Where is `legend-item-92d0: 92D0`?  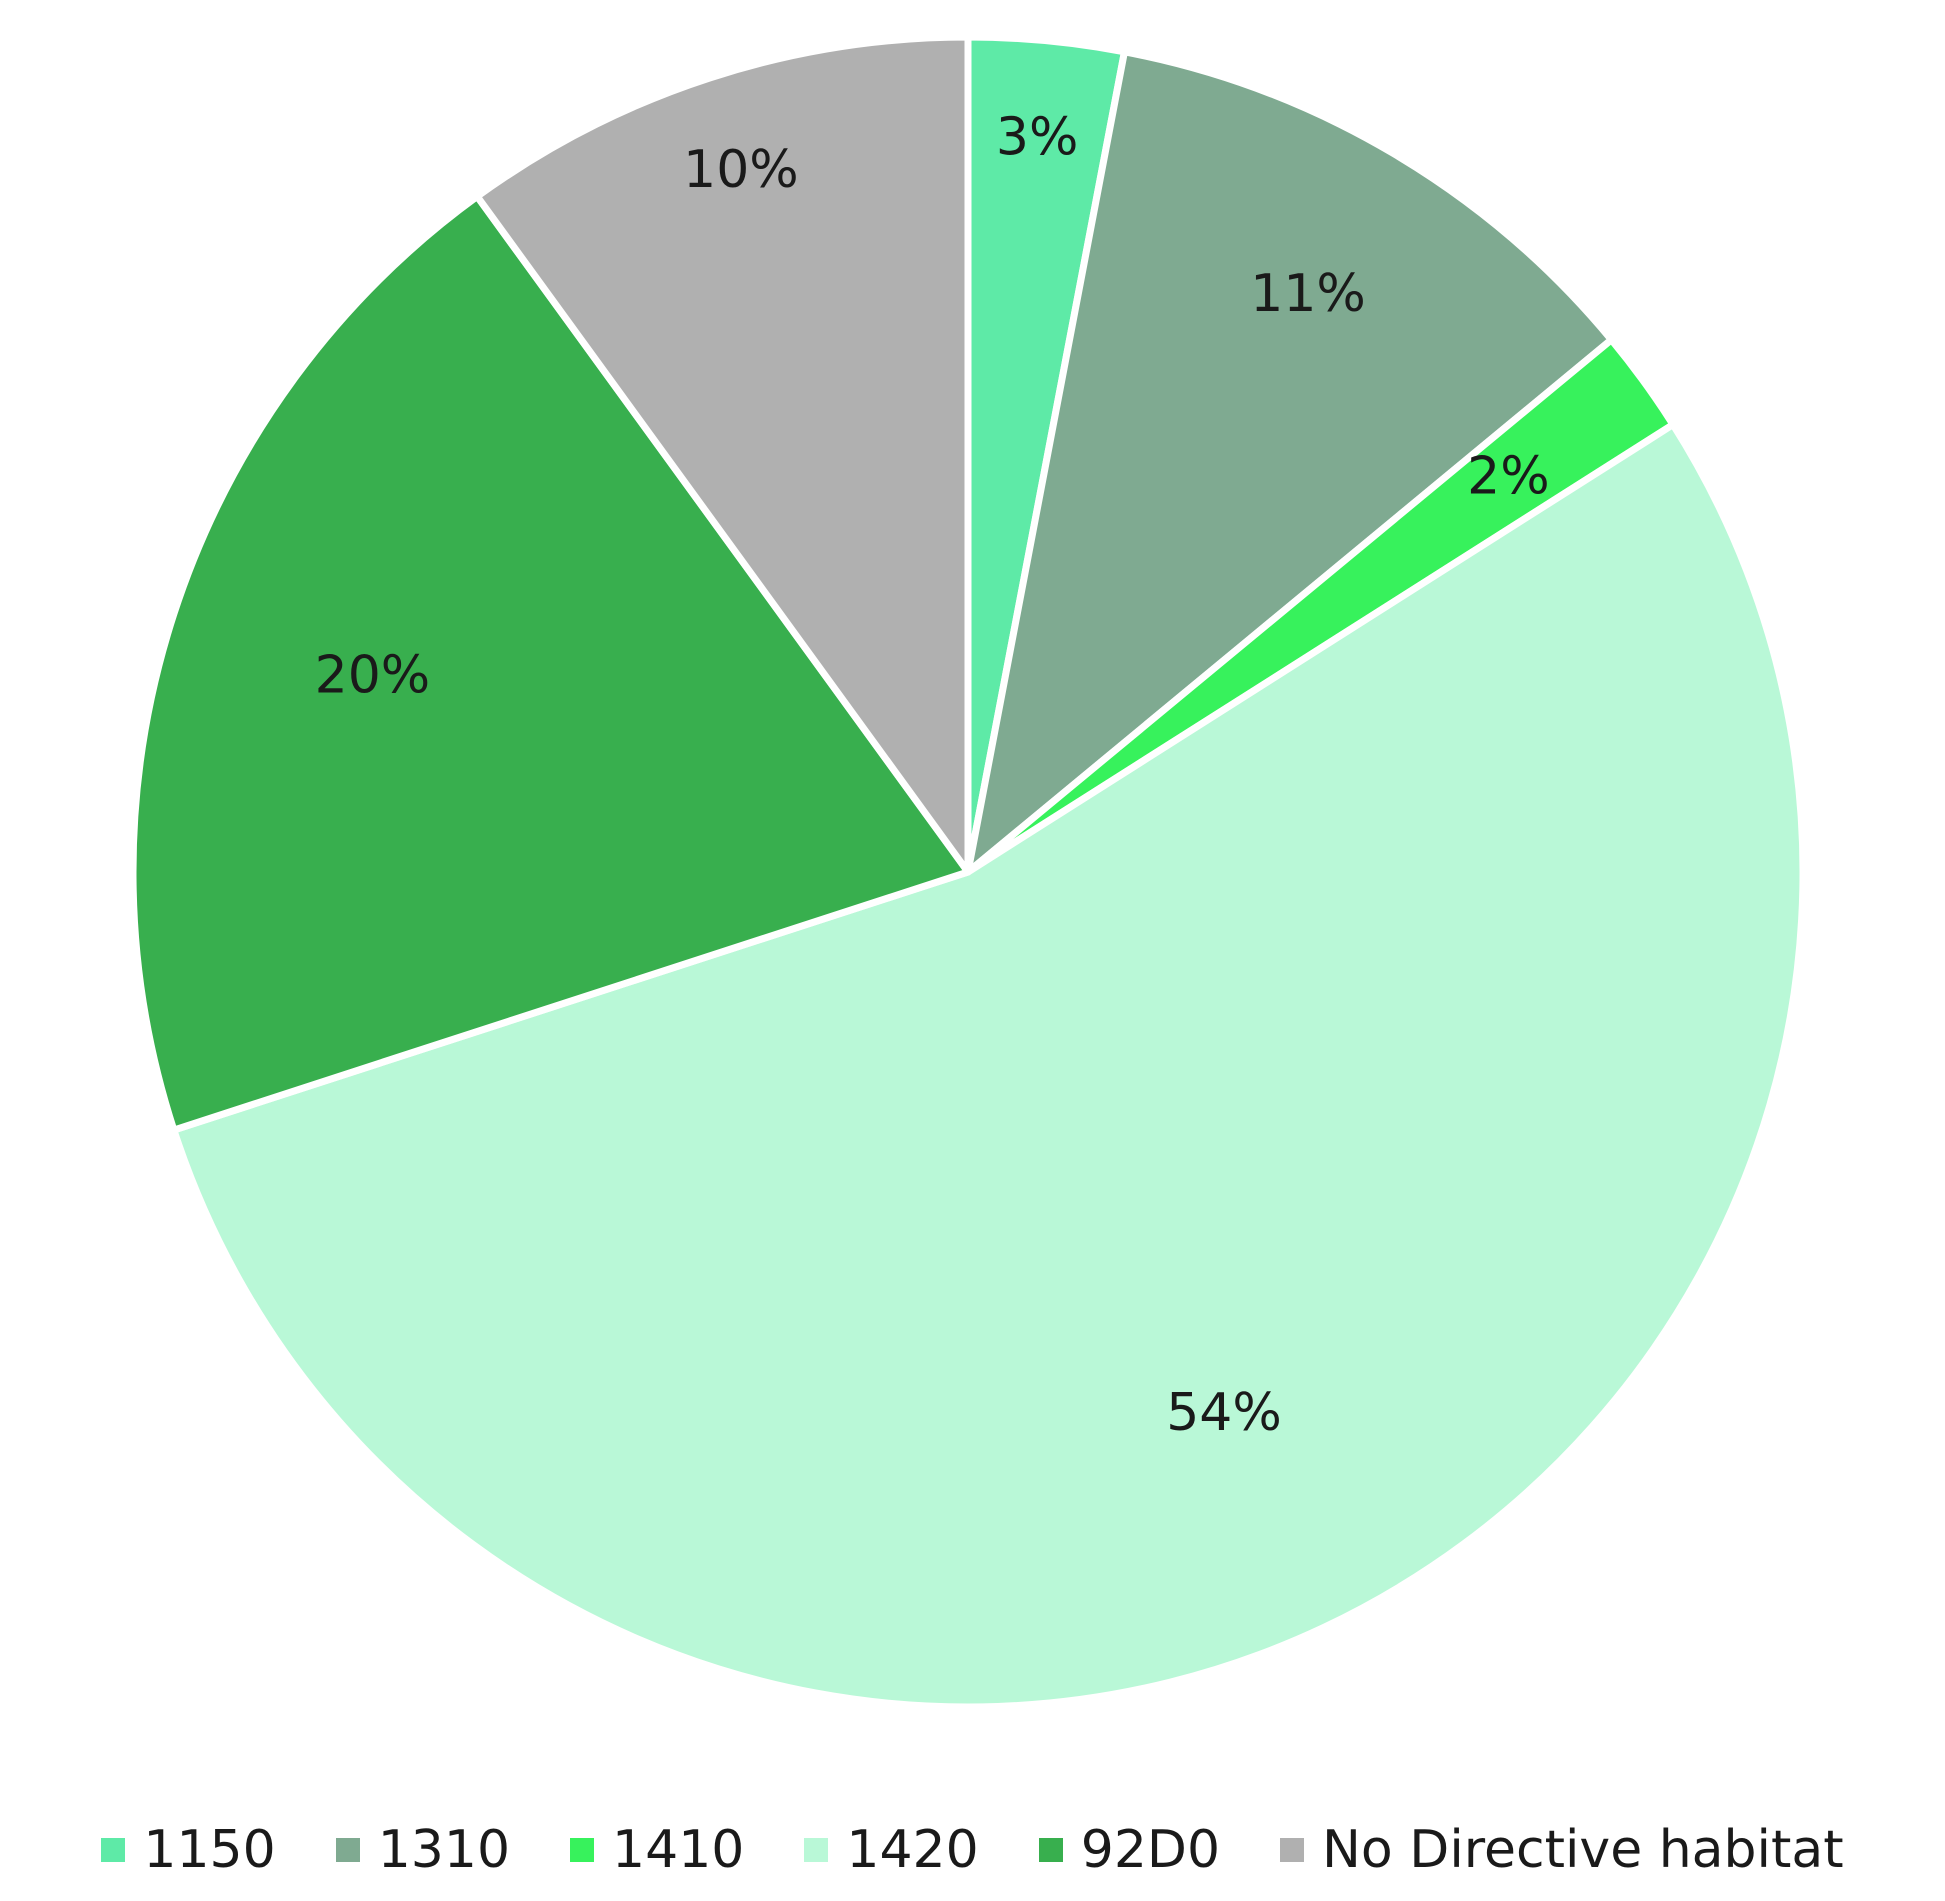 legend-item-92d0: 92D0 is located at coordinates (1129, 1850).